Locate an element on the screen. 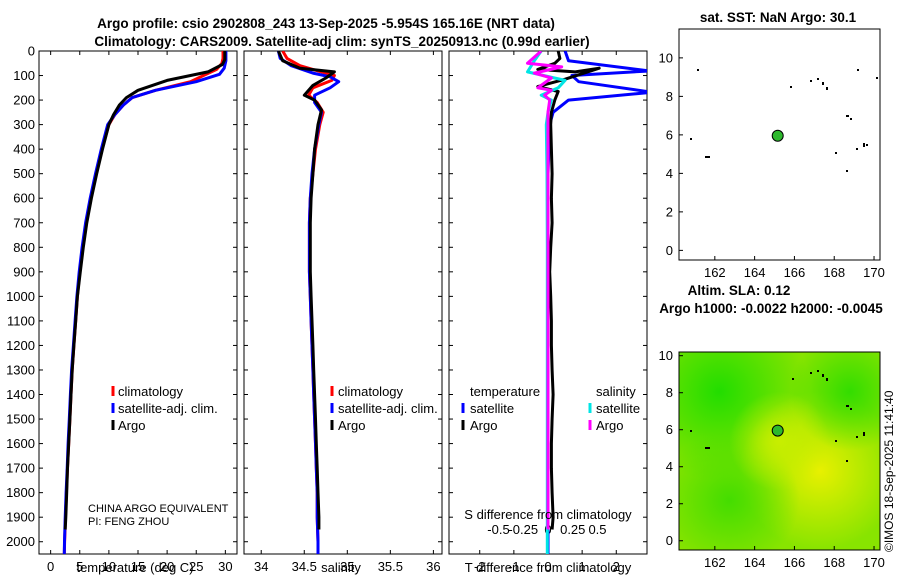 The width and height of the screenshot is (900, 580). sla-map-ticks: 162 164 166 168 170 0 2 4 6 8 10 is located at coordinates (772, 459).